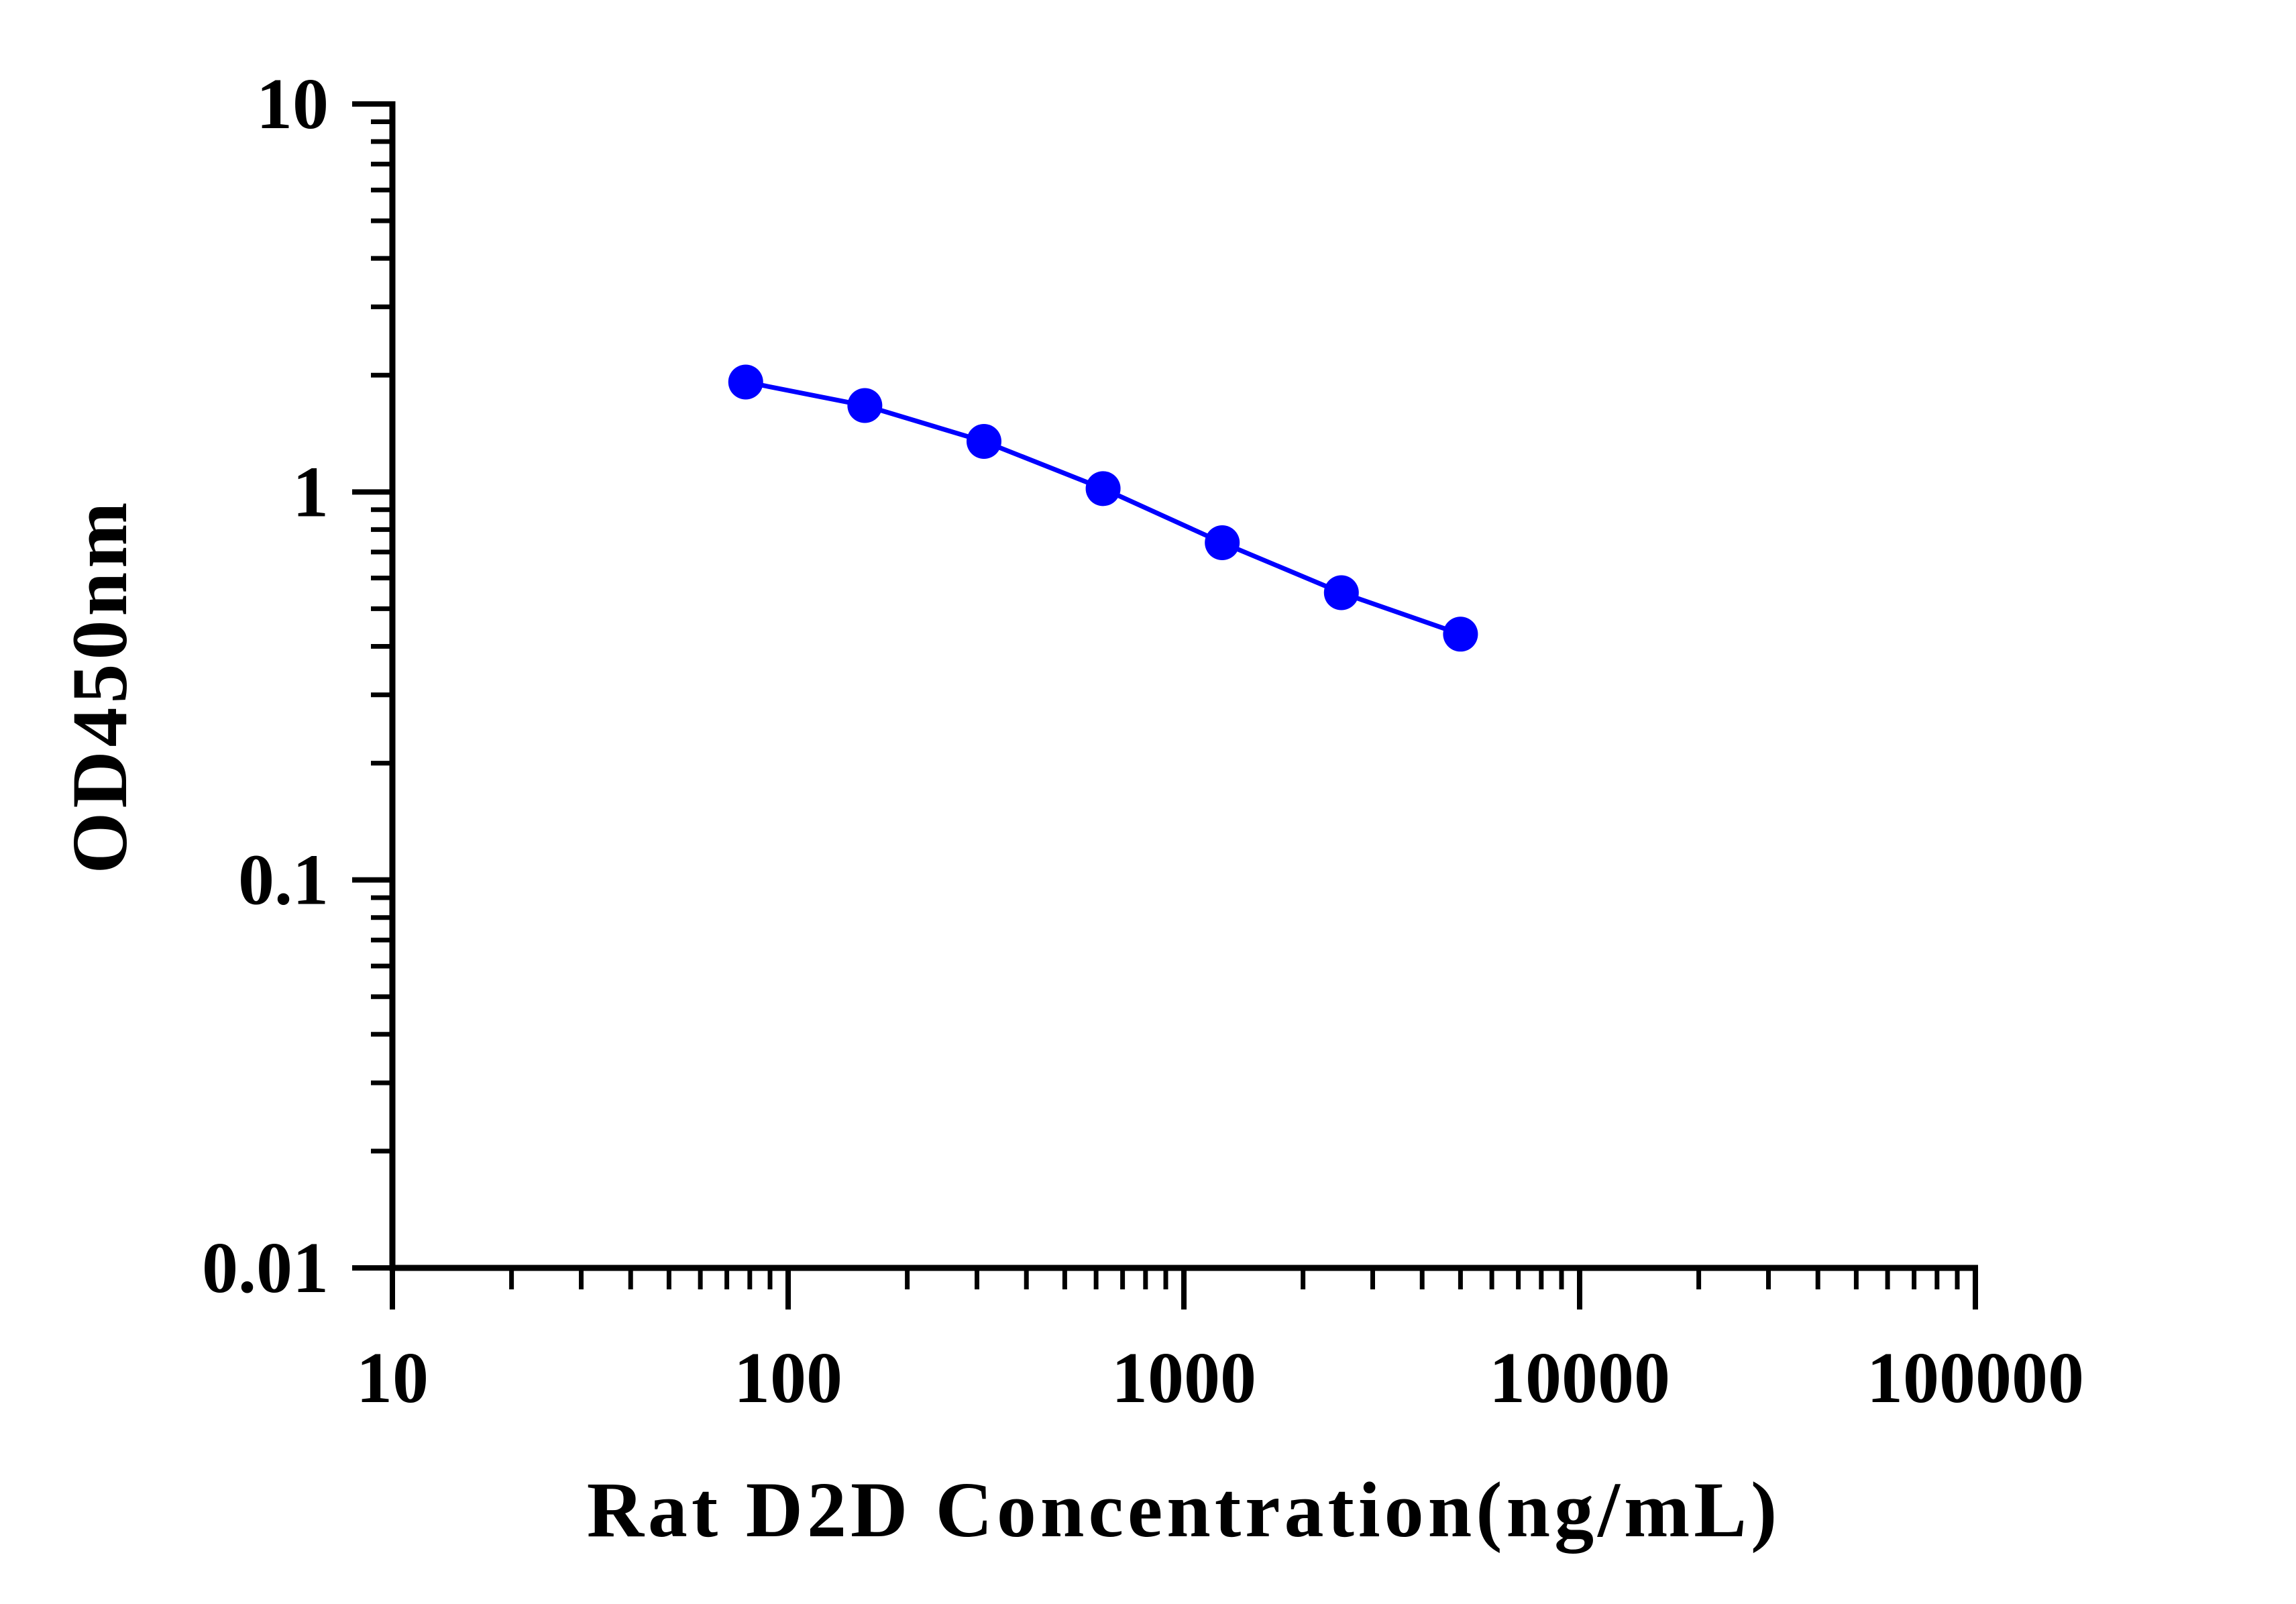 The image size is (2296, 1604). I want to click on x-tick-label: 100, so click(788, 1378).